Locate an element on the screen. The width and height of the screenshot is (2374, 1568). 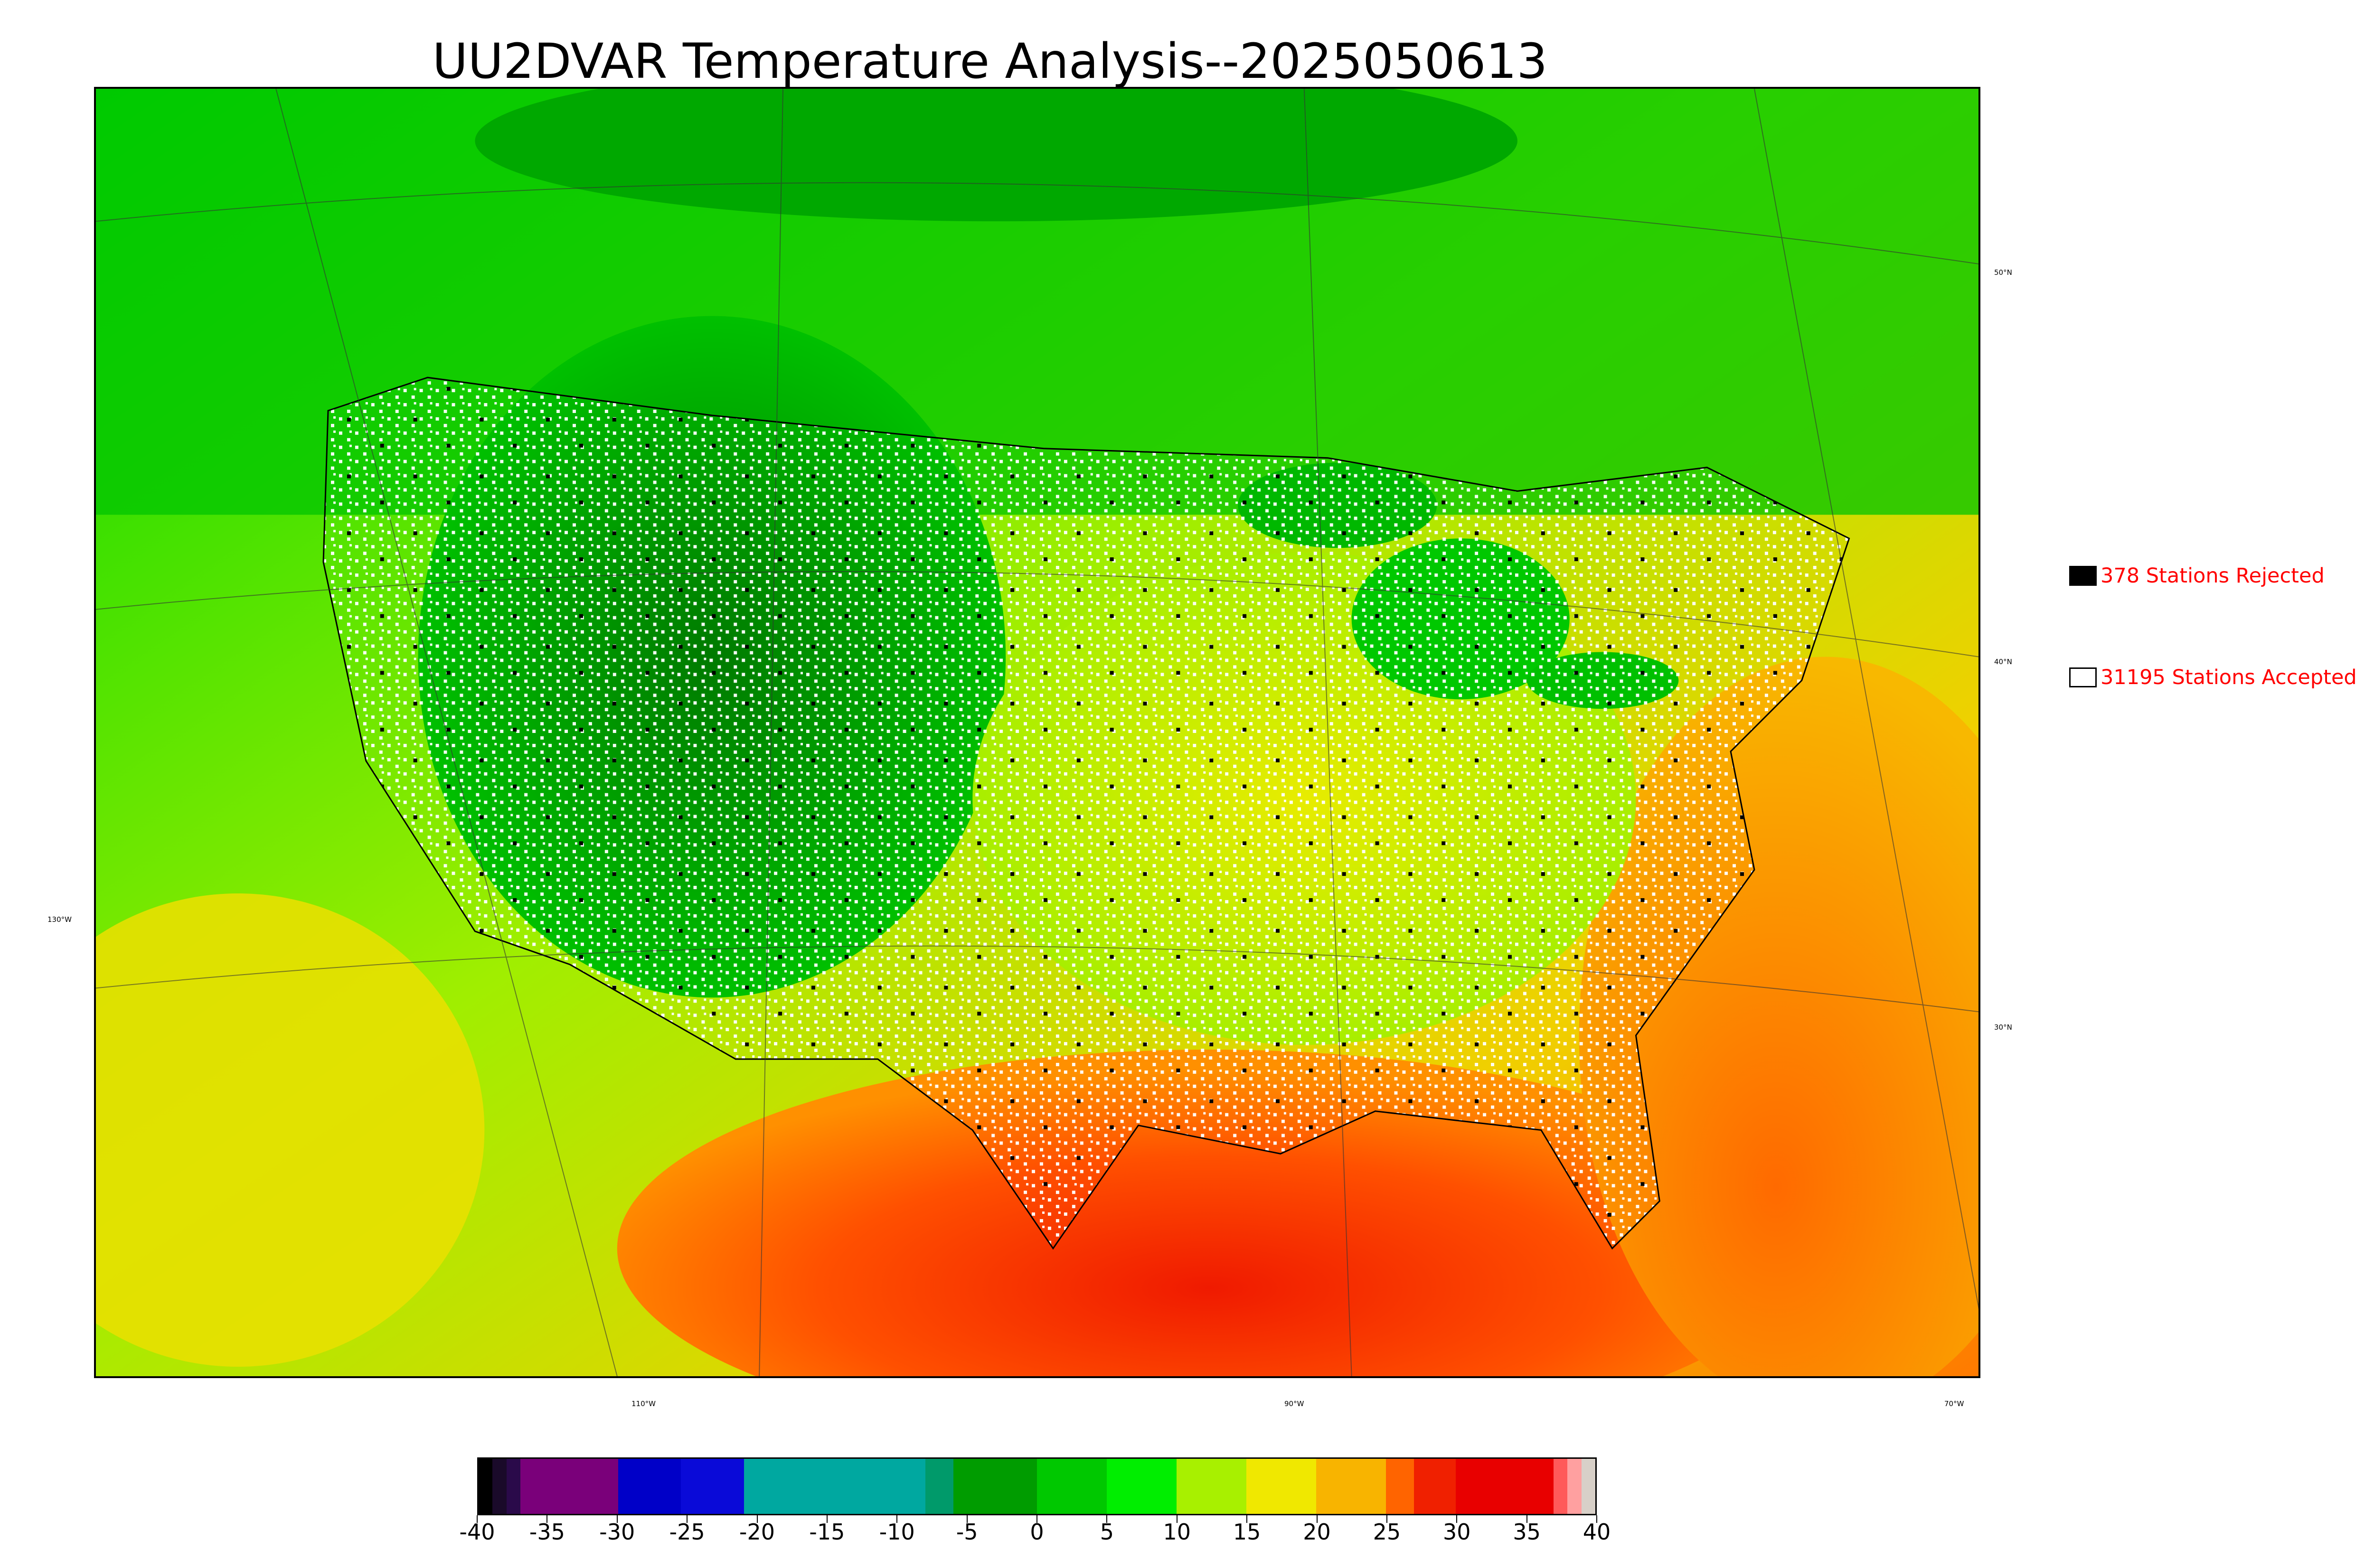
colorbar-tick-label: 25 is located at coordinates (1387, 1532).